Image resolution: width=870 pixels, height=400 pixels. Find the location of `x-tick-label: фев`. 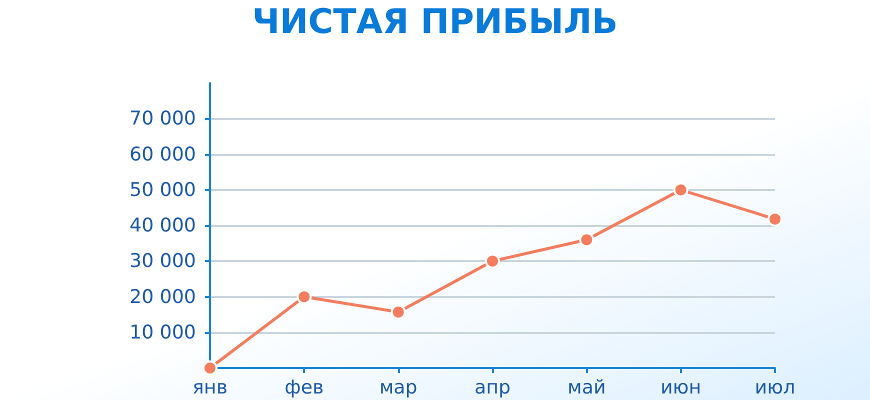

x-tick-label: фев is located at coordinates (304, 387).